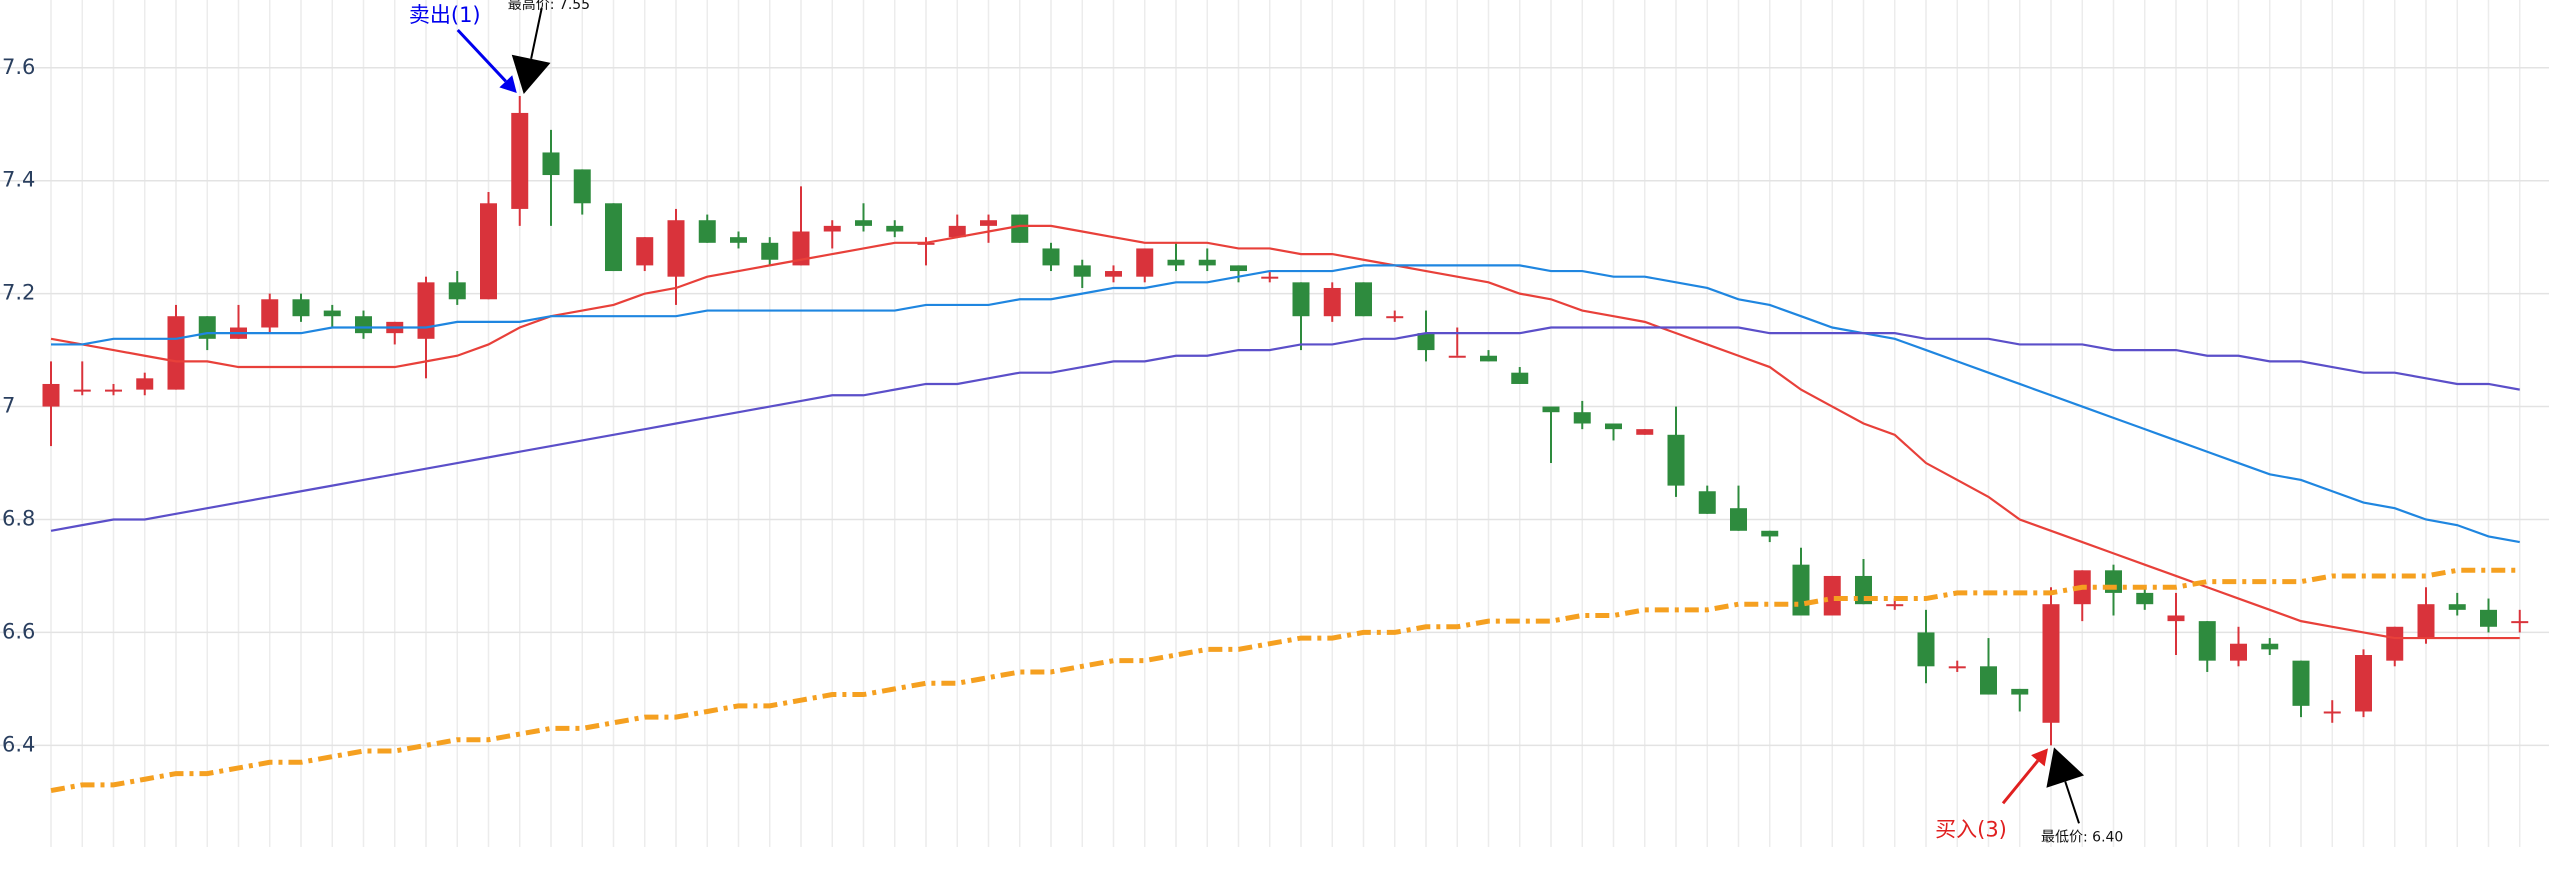  I want to click on buy-label: 买入(3), so click(1971, 829).